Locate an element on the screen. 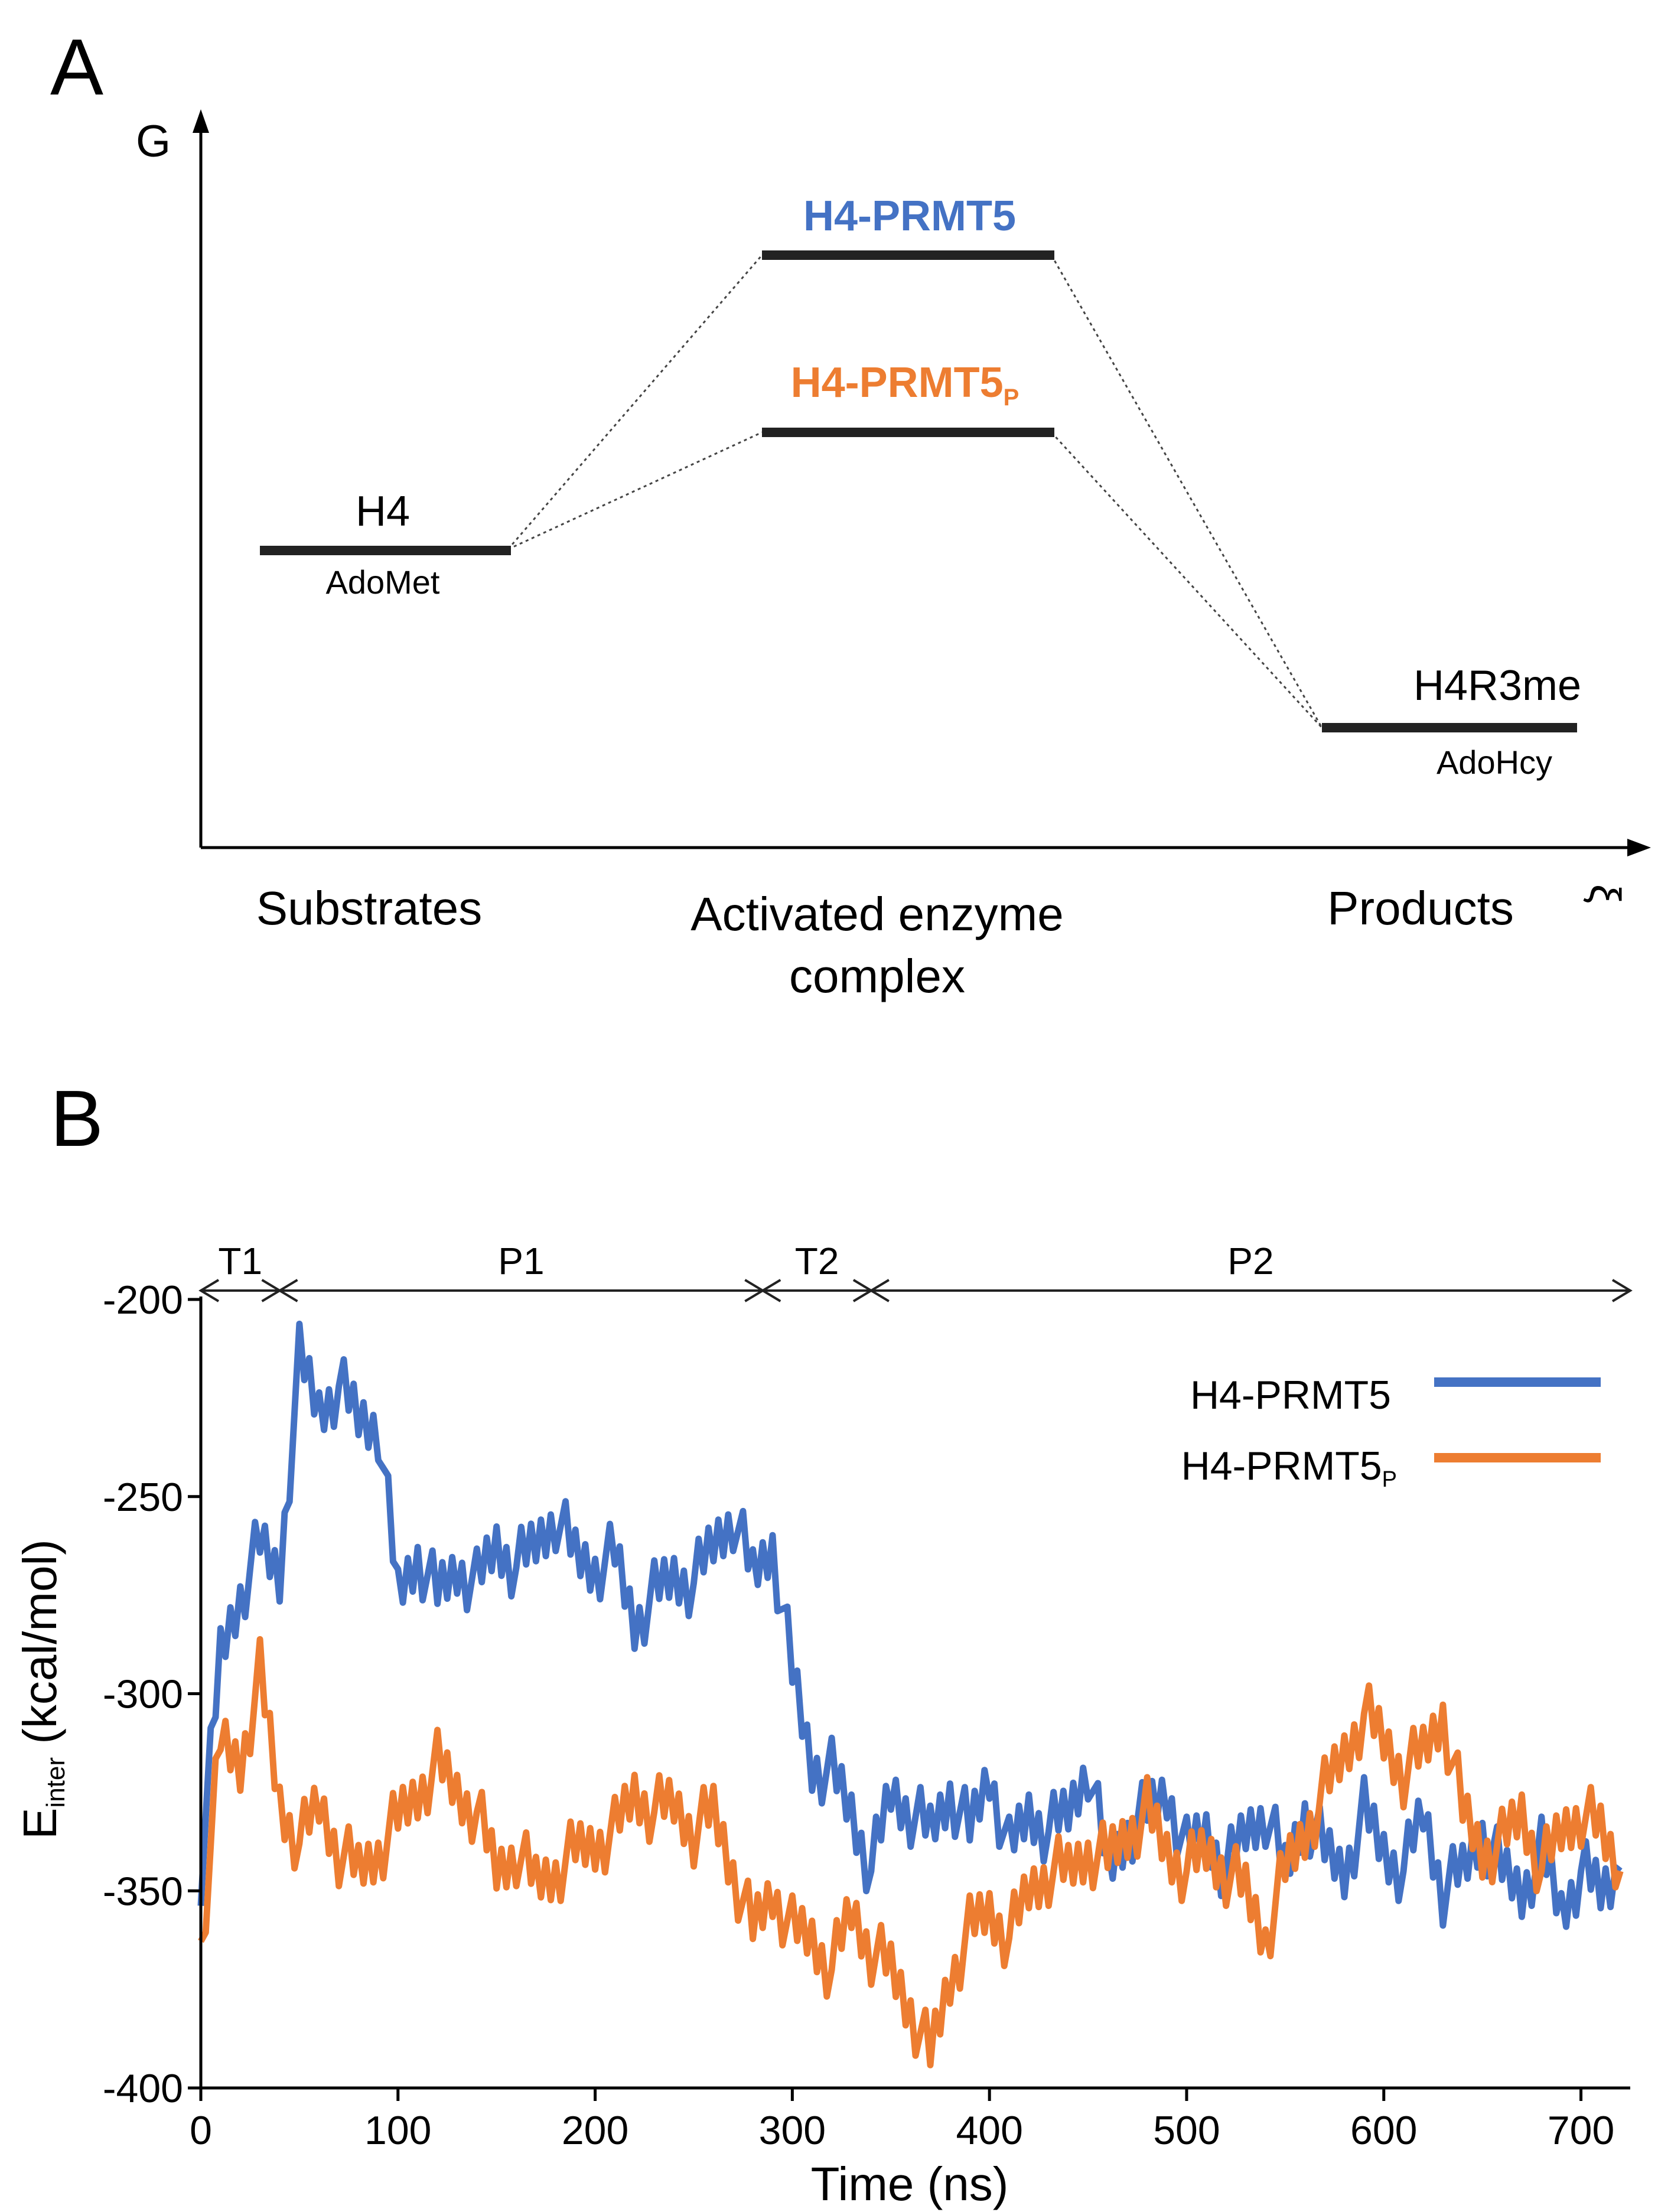  x-tick-label: 500 is located at coordinates (1186, 2130).